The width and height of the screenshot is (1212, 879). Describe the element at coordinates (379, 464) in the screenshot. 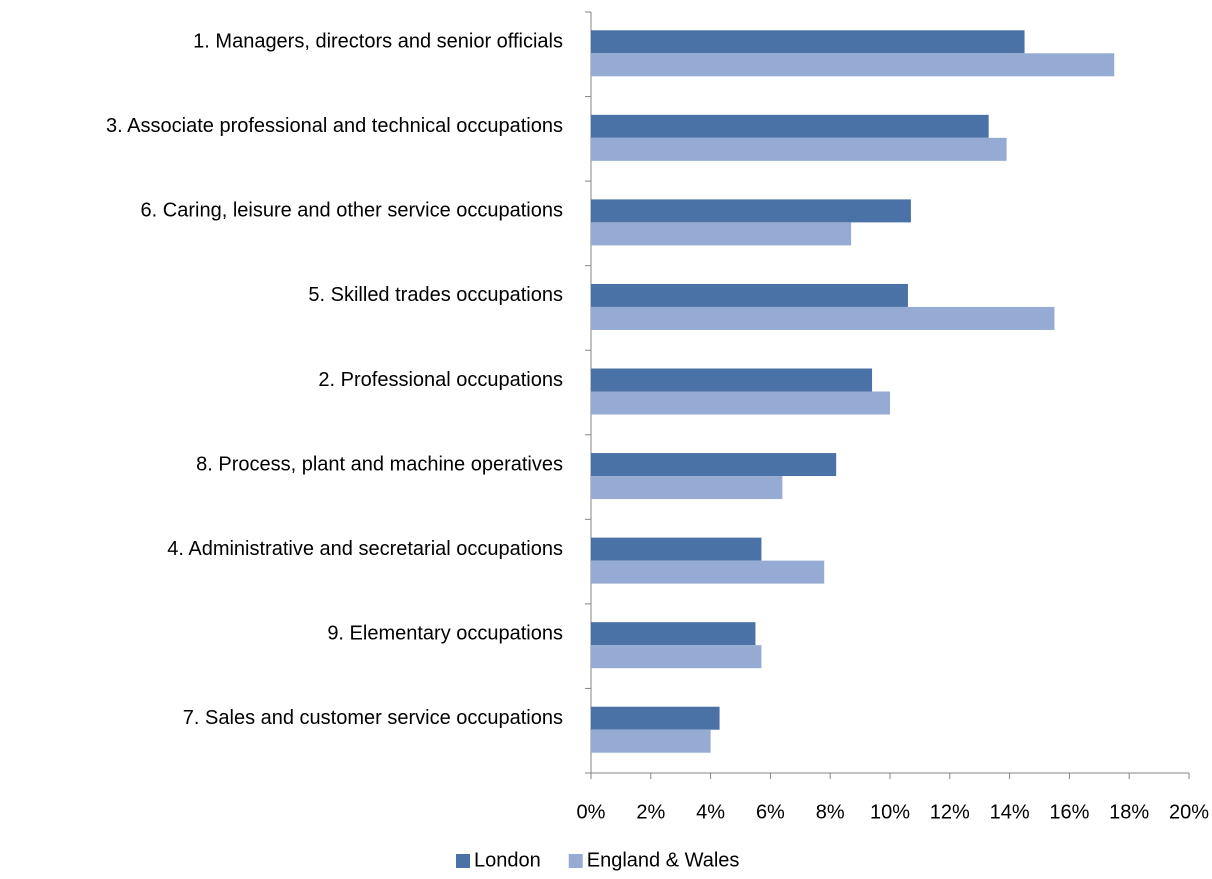

I see `category-label: 8. Process, plant and machine operatives` at that location.